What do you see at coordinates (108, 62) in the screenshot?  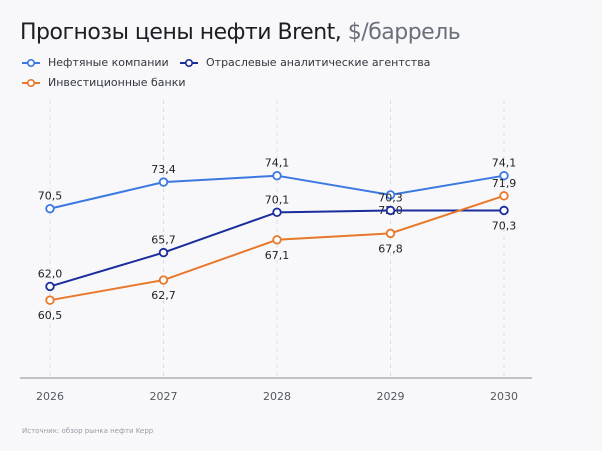 I see `legend-label: Нефтяные компании` at bounding box center [108, 62].